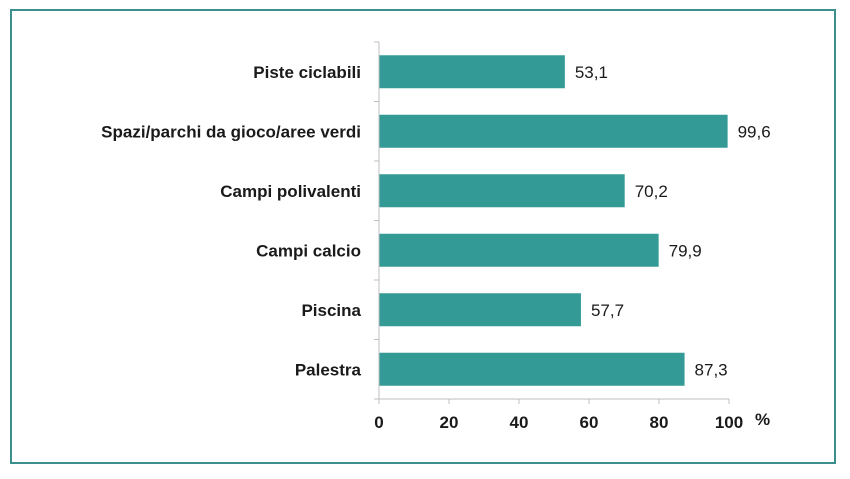 This screenshot has width=850, height=479. What do you see at coordinates (591, 72) in the screenshot?
I see `value-label: 53,1` at bounding box center [591, 72].